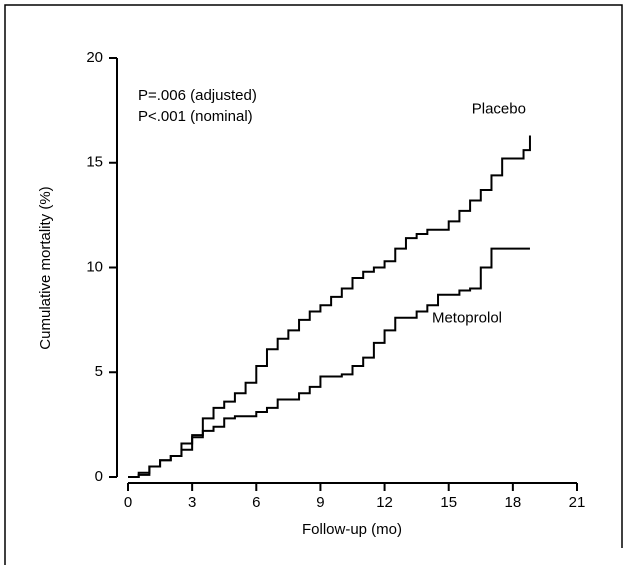 The image size is (628, 565). I want to click on annotation: P=.006 (adjusted), so click(197, 95).